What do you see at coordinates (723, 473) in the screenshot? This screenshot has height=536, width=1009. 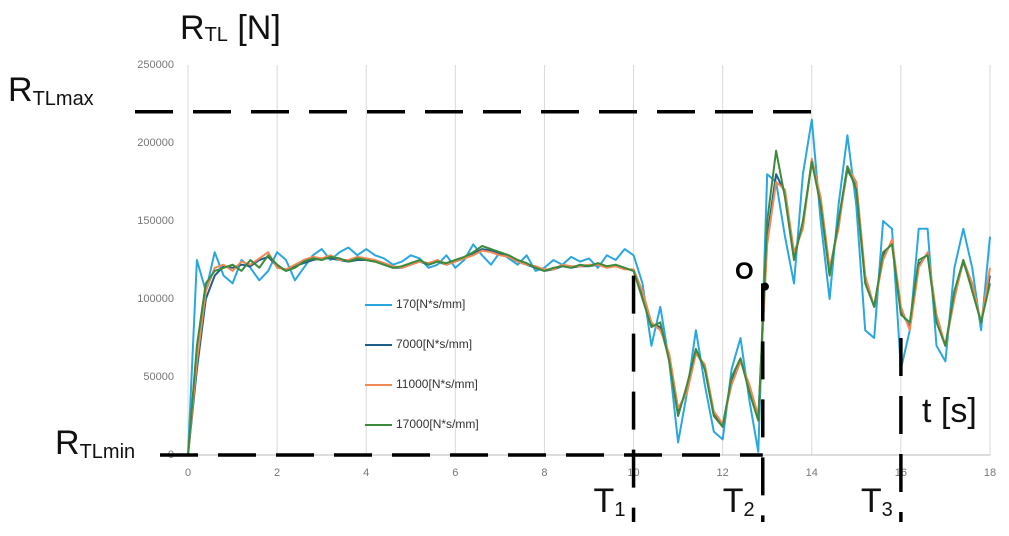 I see `x-tick-label: 12` at bounding box center [723, 473].